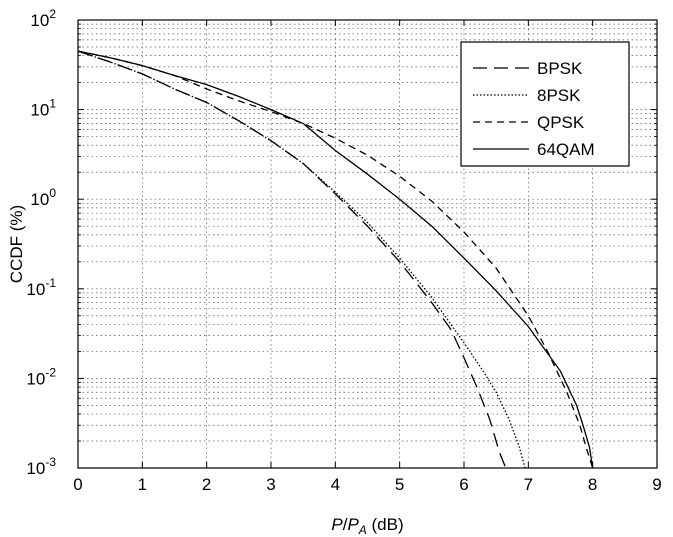 Image resolution: width=673 pixels, height=537 pixels. What do you see at coordinates (559, 95) in the screenshot?
I see `legend-label-8psk: 8PSK` at bounding box center [559, 95].